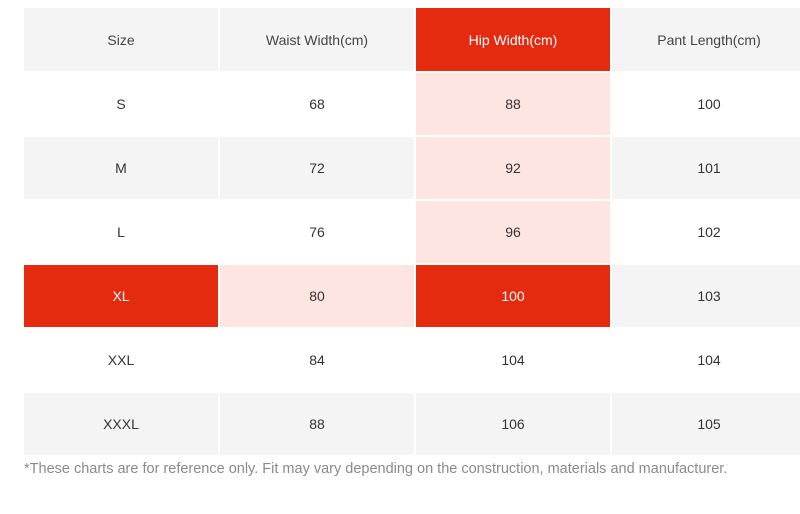  I want to click on cell-waist-xxxl: 88, so click(317, 424).